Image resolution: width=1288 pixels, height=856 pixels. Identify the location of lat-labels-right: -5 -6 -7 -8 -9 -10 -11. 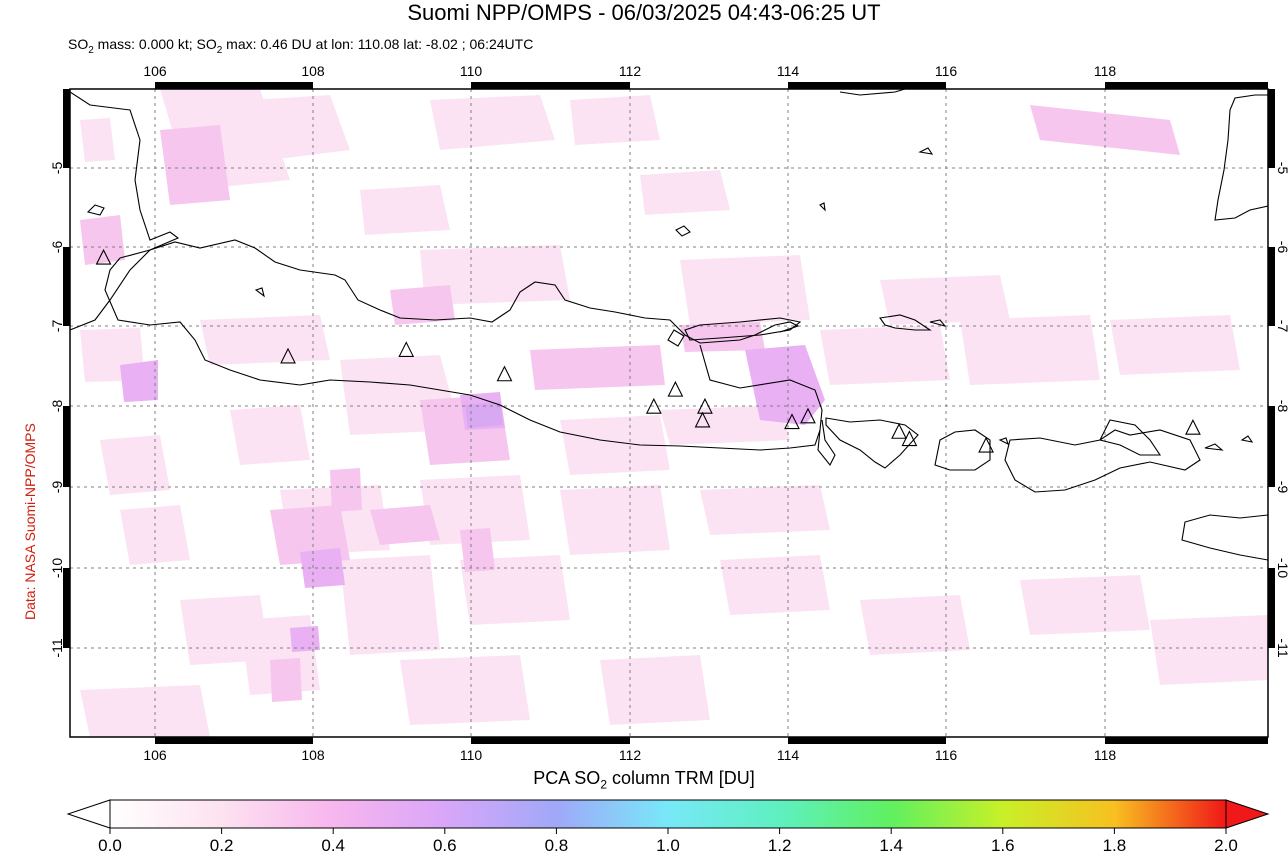
(1281, 410).